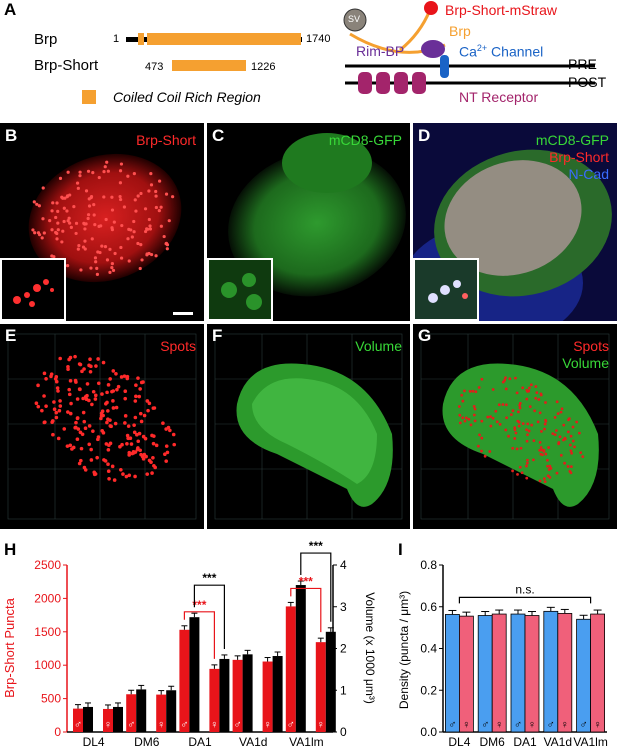 Image resolution: width=617 pixels, height=752 pixels. What do you see at coordinates (183, 313) in the screenshot?
I see `scale-bar` at bounding box center [183, 313].